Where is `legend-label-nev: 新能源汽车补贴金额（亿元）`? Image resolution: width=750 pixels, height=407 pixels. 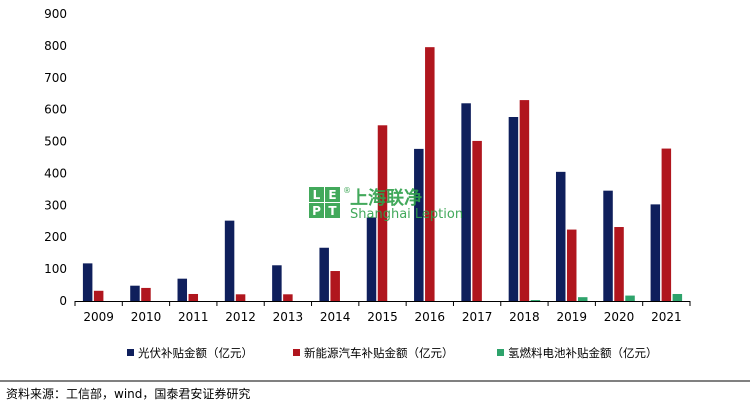 legend-label-nev: 新能源汽车补贴金额（亿元） is located at coordinates (379, 353).